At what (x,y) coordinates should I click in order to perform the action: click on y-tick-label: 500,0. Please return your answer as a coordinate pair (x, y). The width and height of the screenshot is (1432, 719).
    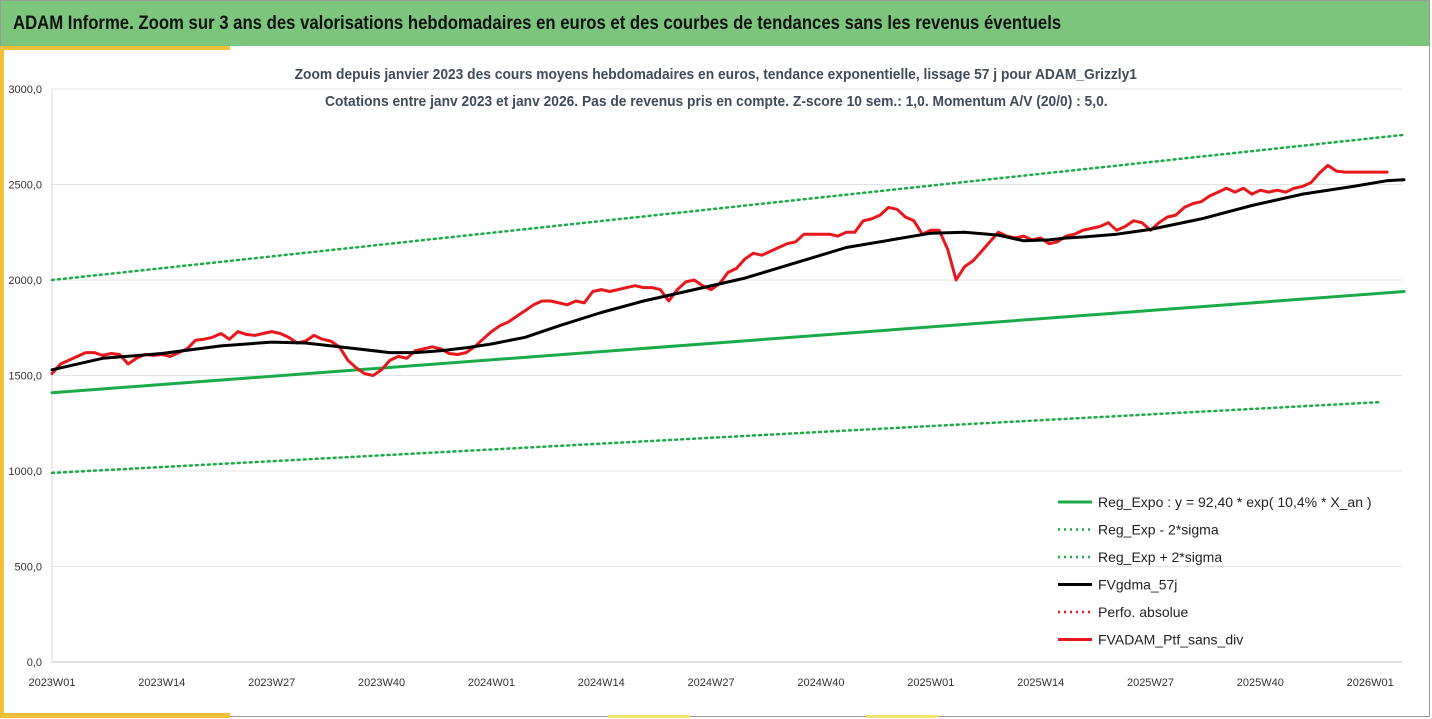
    Looking at the image, I should click on (28, 568).